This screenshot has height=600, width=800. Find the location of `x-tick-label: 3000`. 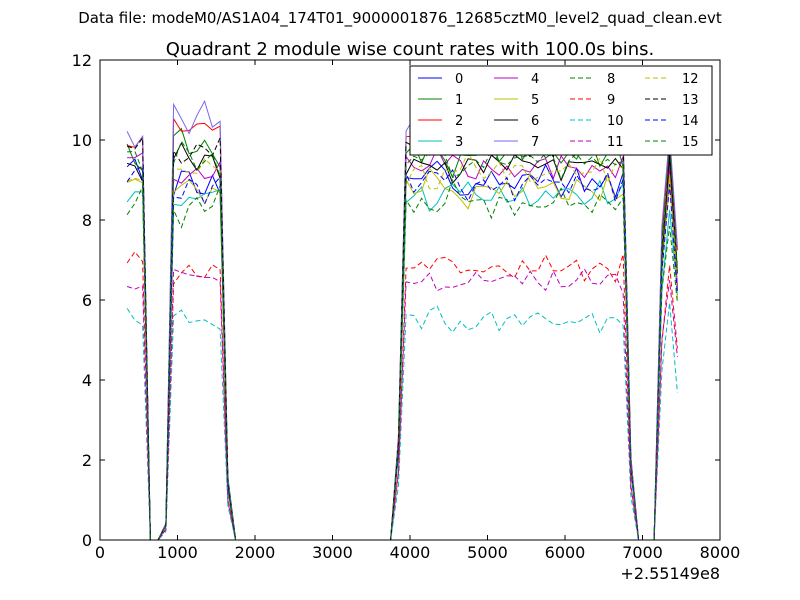

x-tick-label: 3000 is located at coordinates (332, 552).